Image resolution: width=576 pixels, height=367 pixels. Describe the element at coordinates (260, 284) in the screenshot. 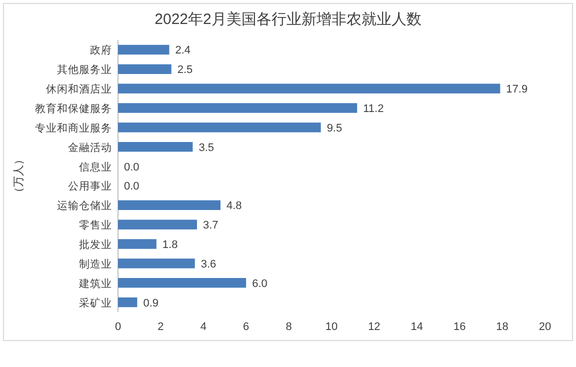

I see `data-label: 6.0` at that location.